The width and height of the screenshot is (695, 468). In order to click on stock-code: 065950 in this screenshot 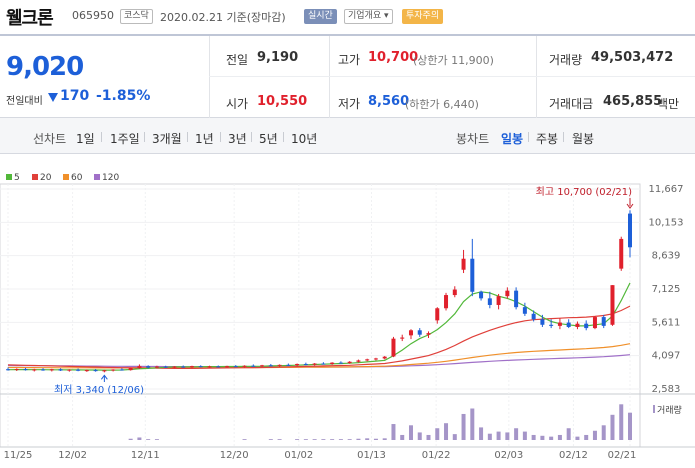, I will do `click(93, 15)`.